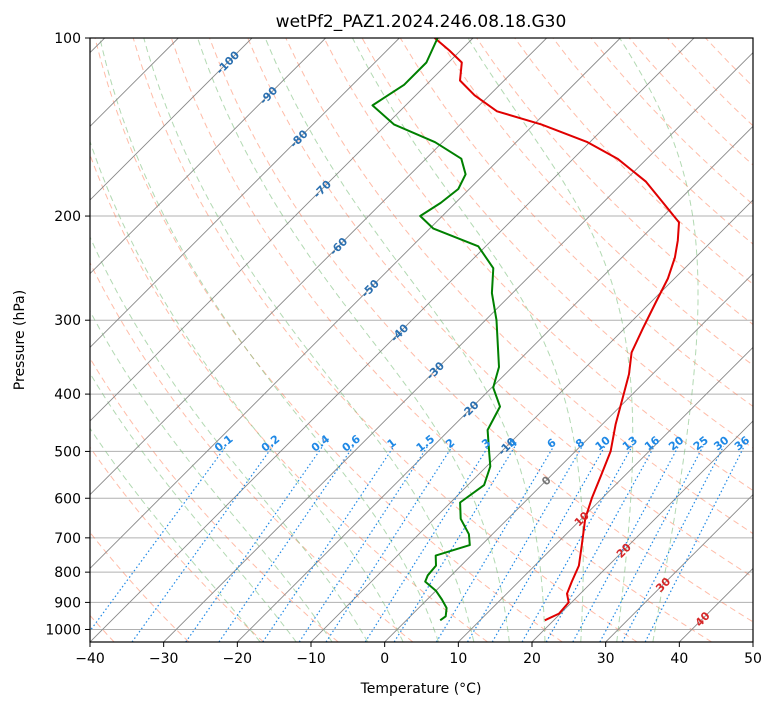 The width and height of the screenshot is (775, 708). Describe the element at coordinates (676, 443) in the screenshot. I see `mixing-ratio-label: 20` at that location.